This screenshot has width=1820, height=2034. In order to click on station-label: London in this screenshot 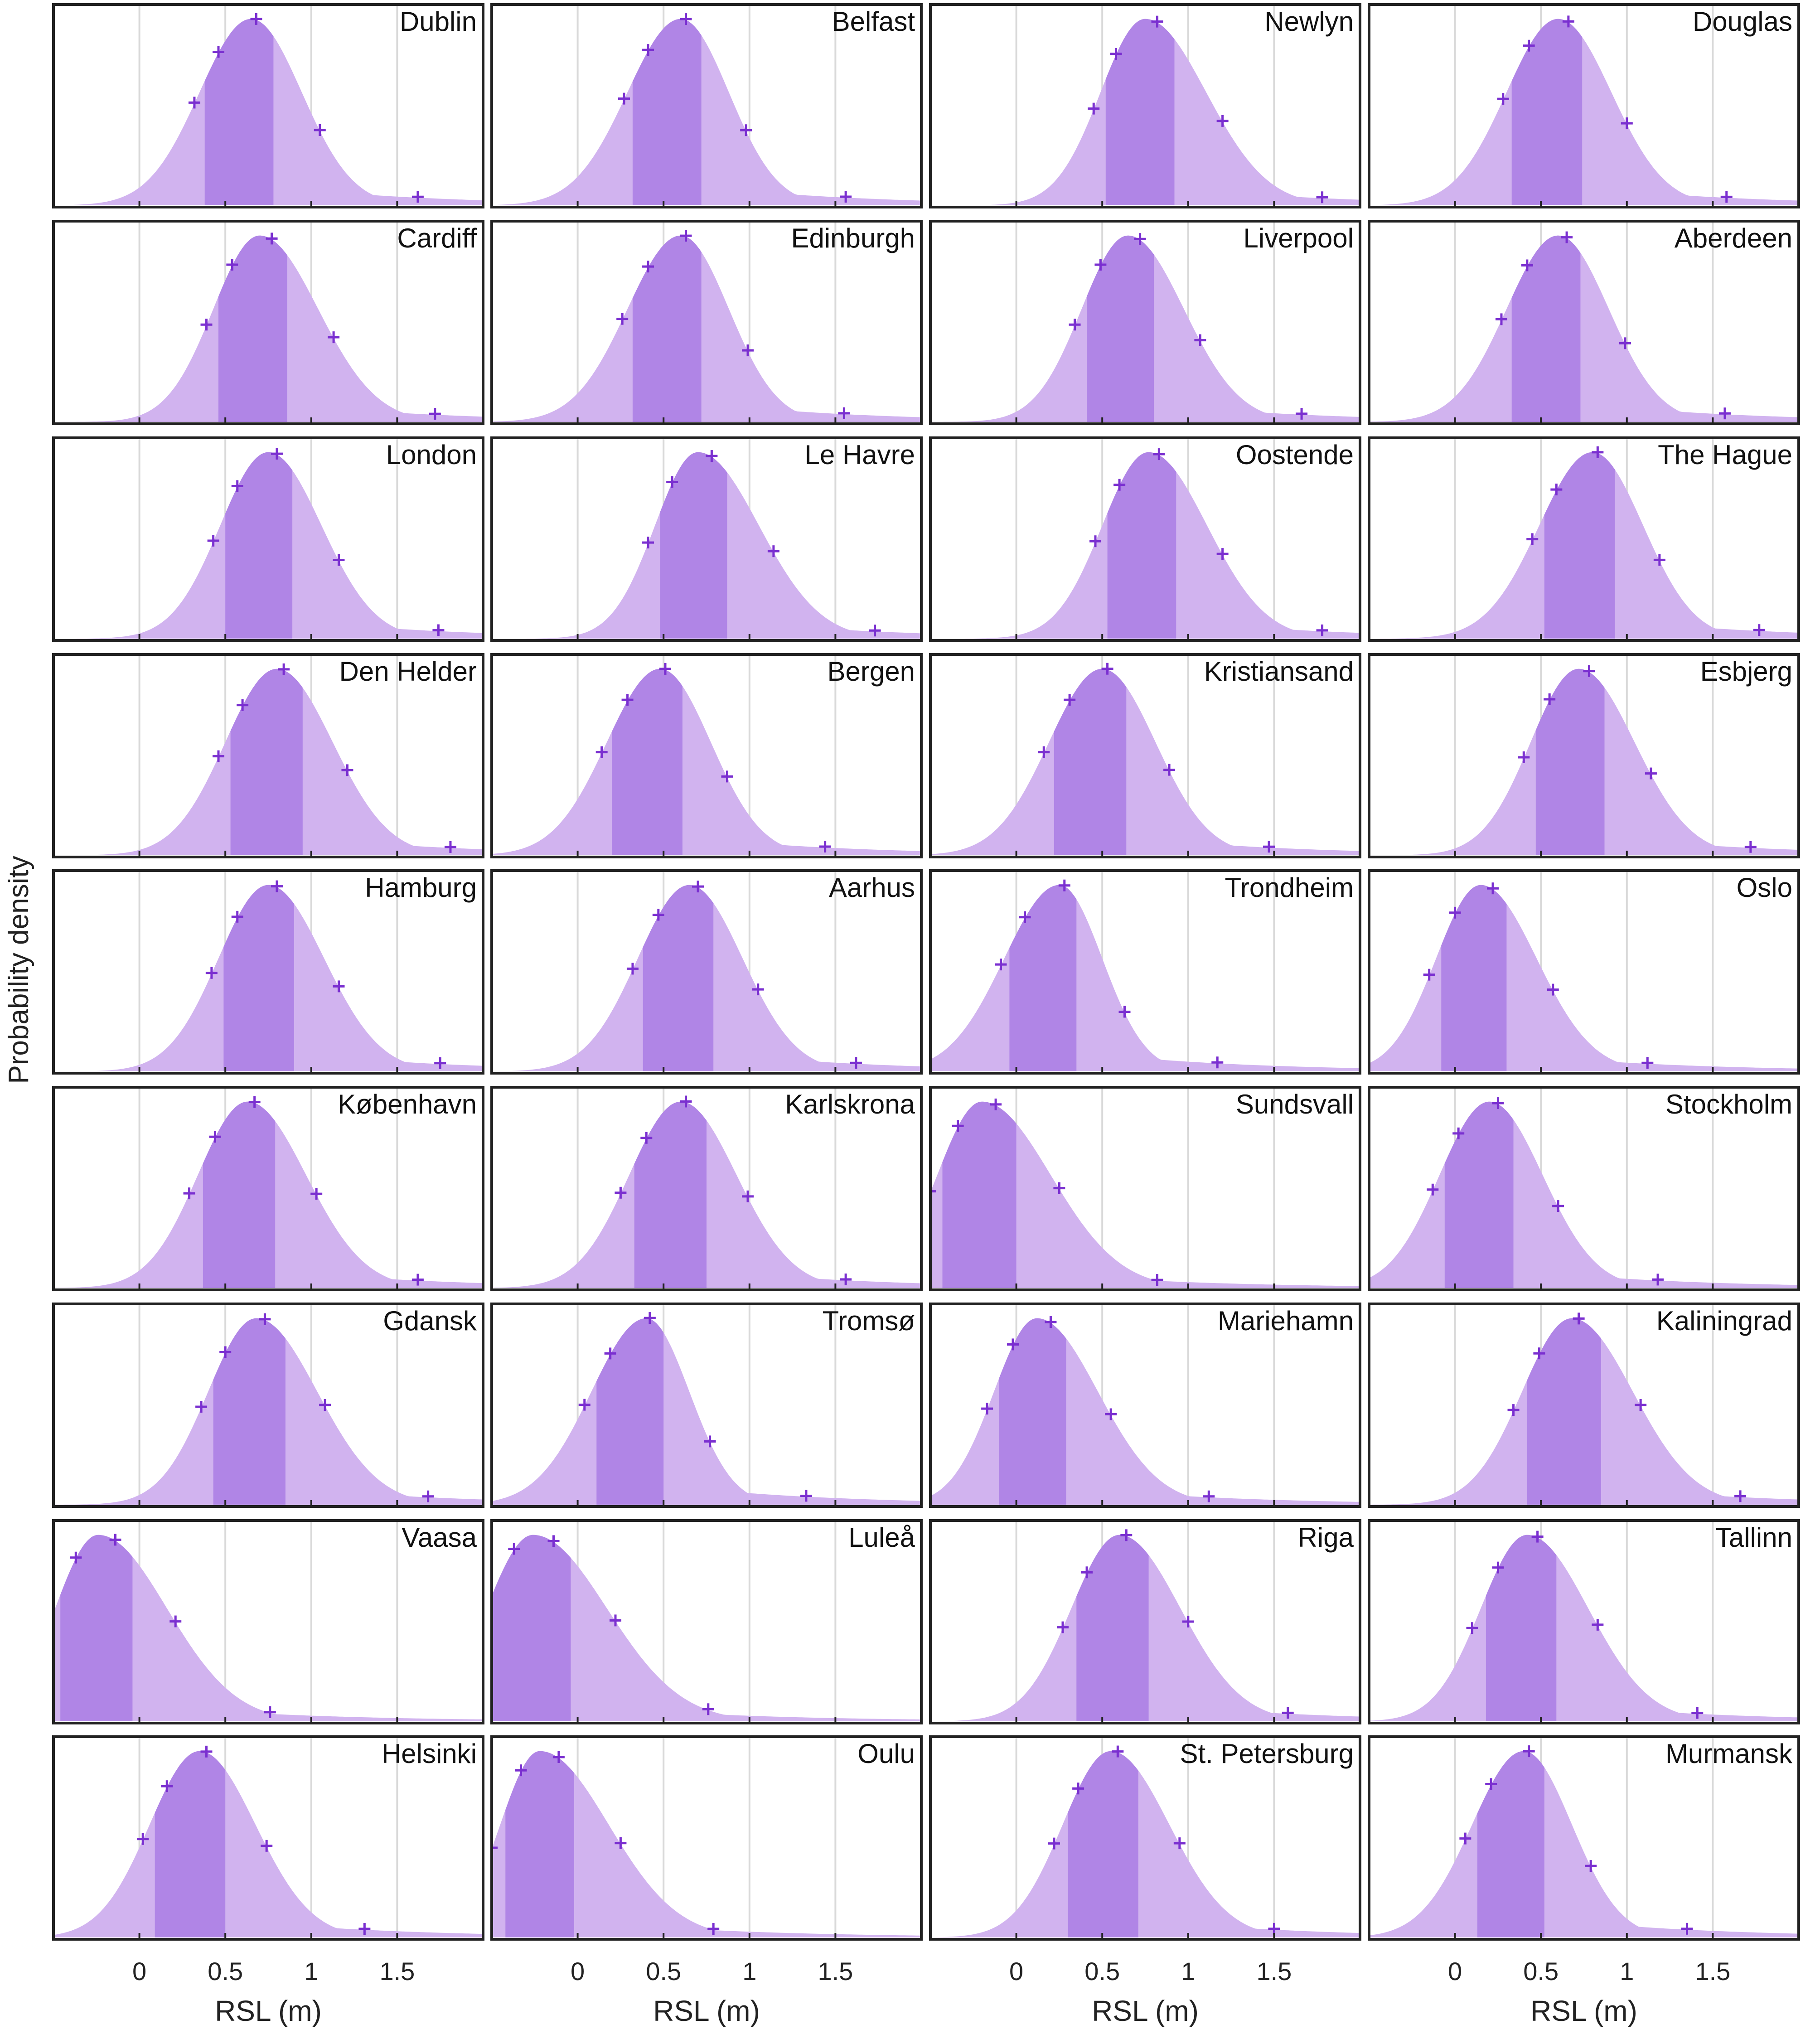, I will do `click(431, 455)`.